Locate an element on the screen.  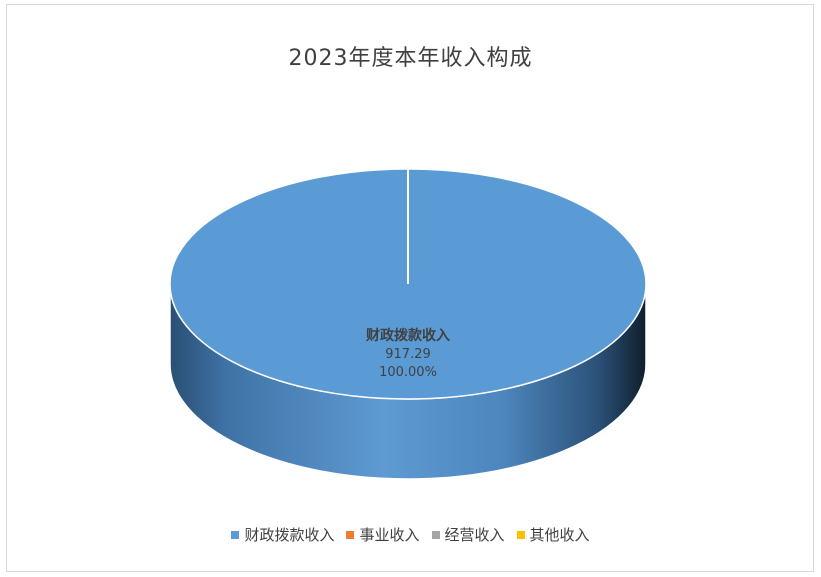
legend-label: 事业收入 is located at coordinates (389, 535).